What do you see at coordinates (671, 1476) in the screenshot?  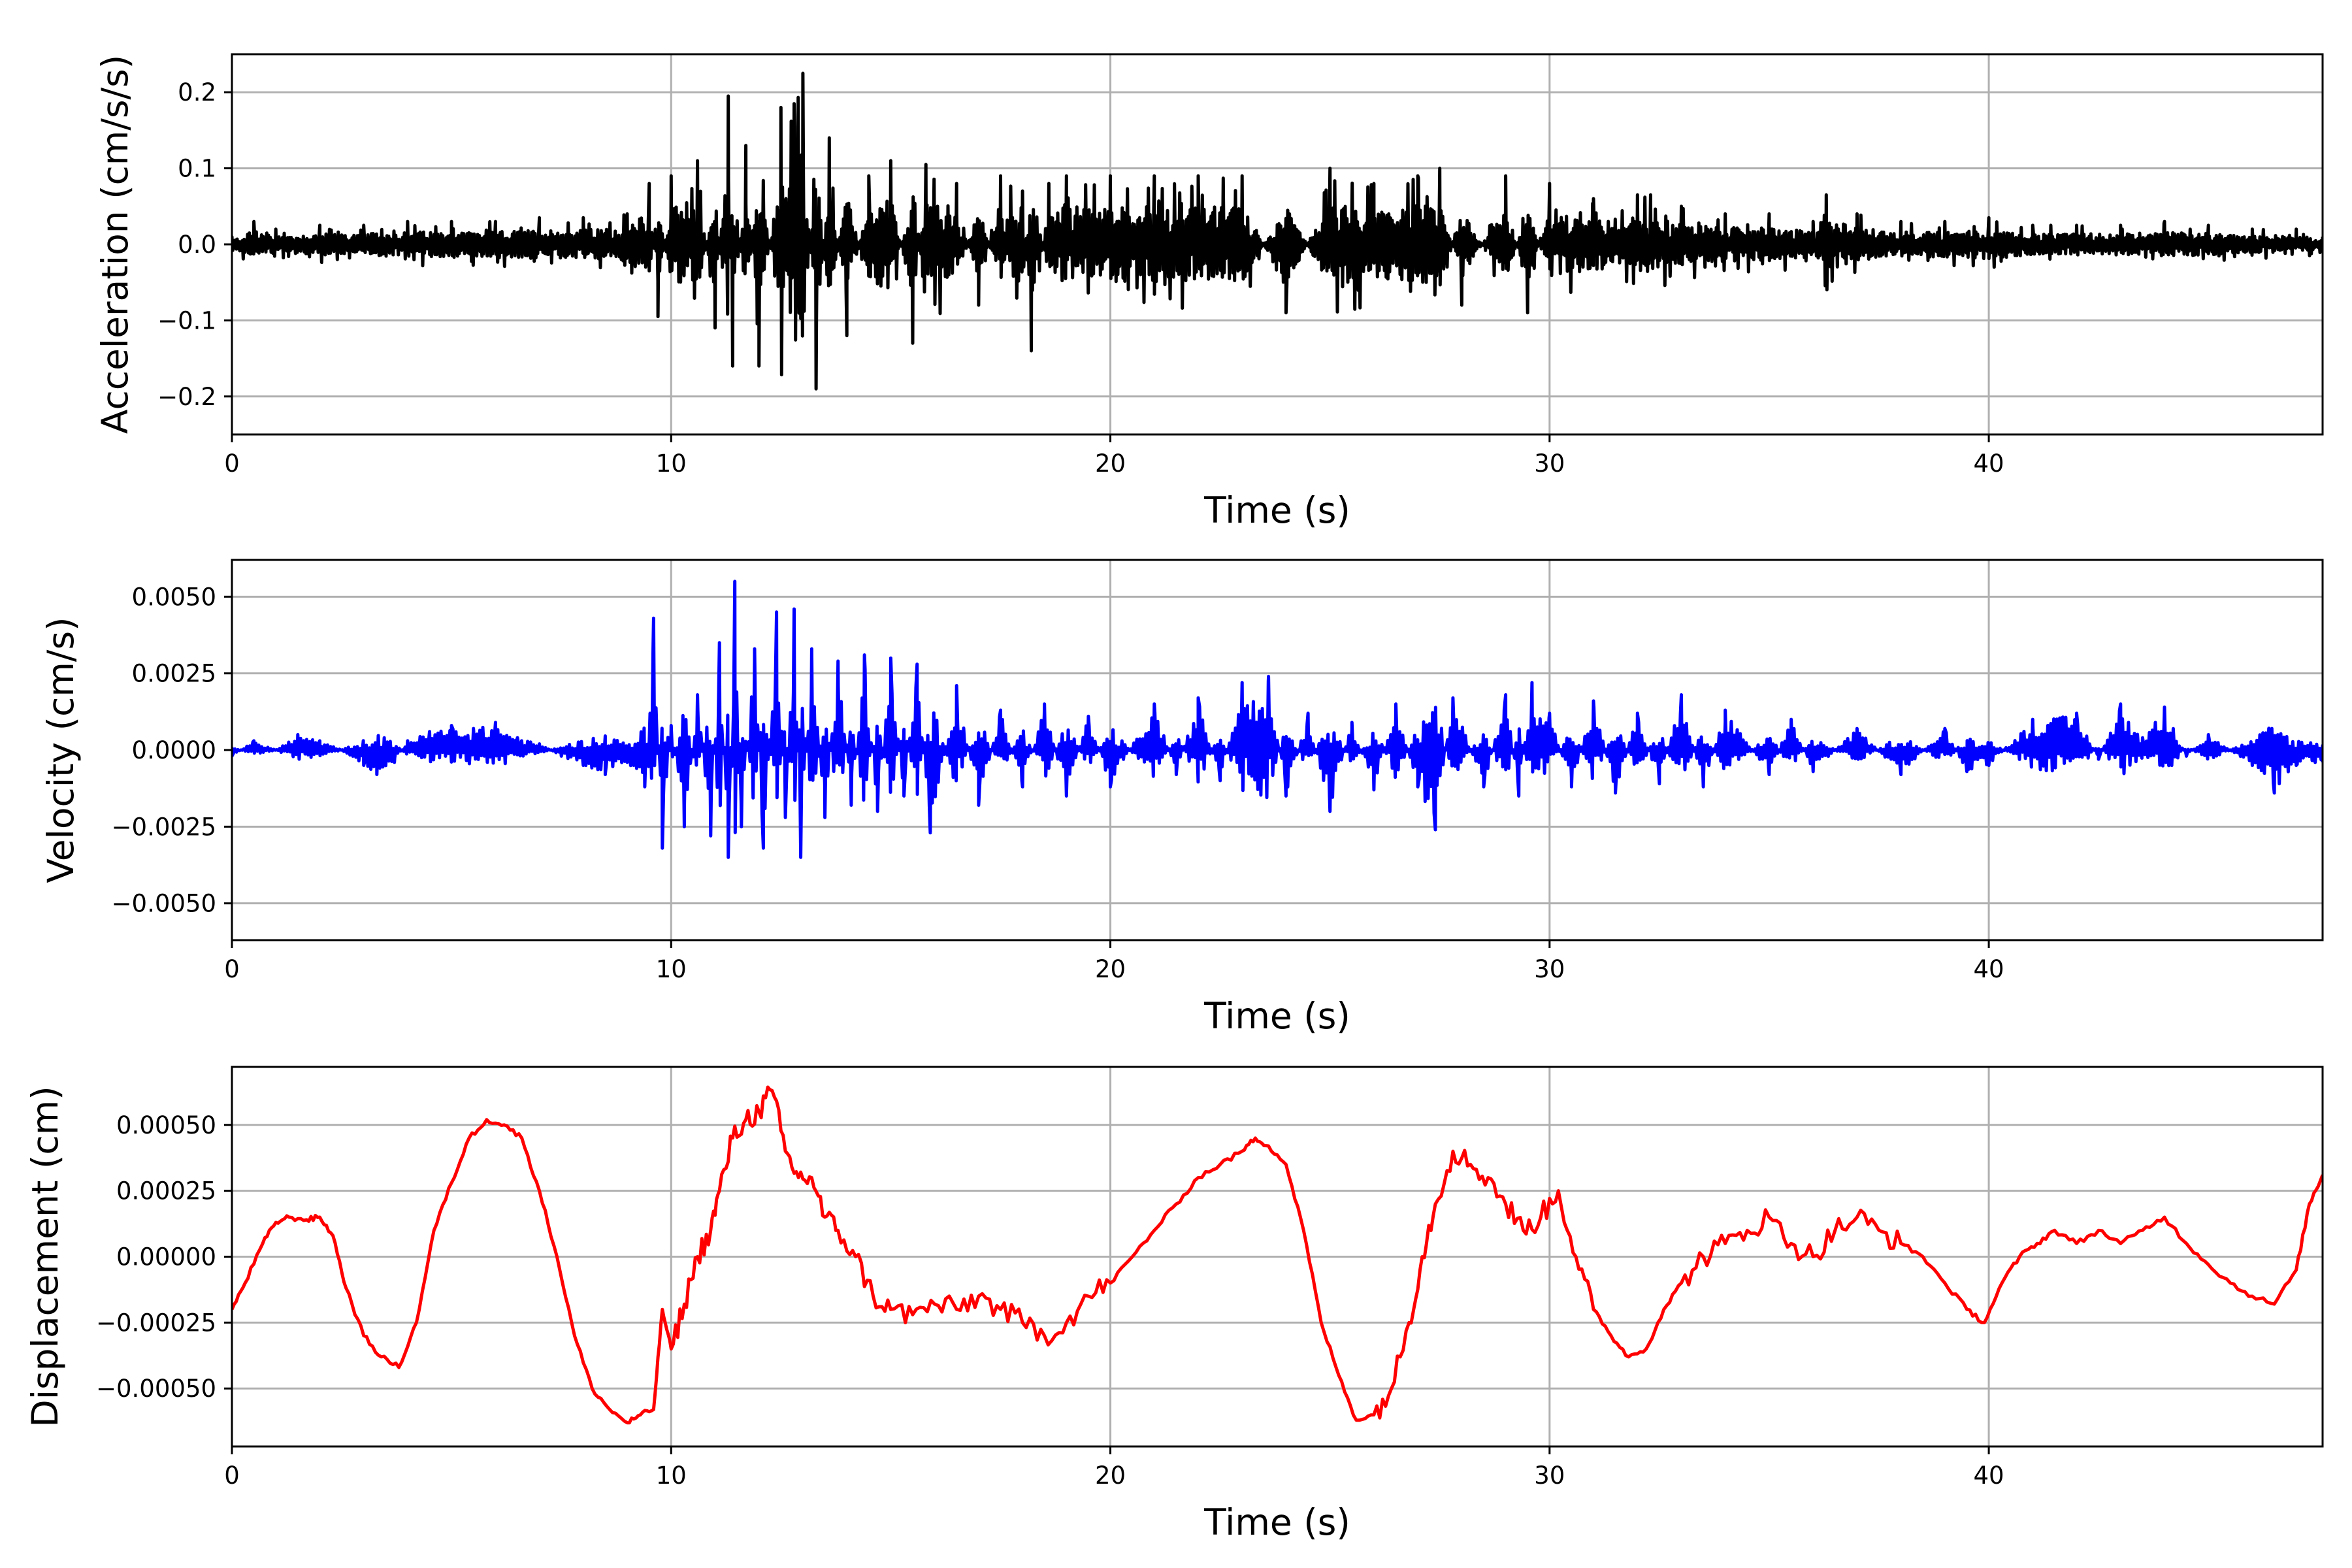 I see `displacement-x-tick-label: 10` at bounding box center [671, 1476].